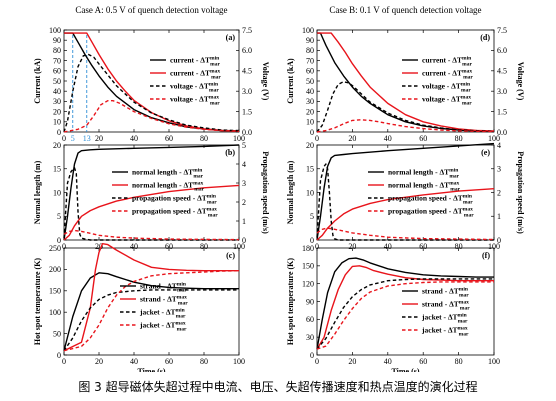 Image resolution: width=556 pixels, height=401 pixels. What do you see at coordinates (244, 221) in the screenshot?
I see `y2-tick-label: 1` at bounding box center [244, 221].